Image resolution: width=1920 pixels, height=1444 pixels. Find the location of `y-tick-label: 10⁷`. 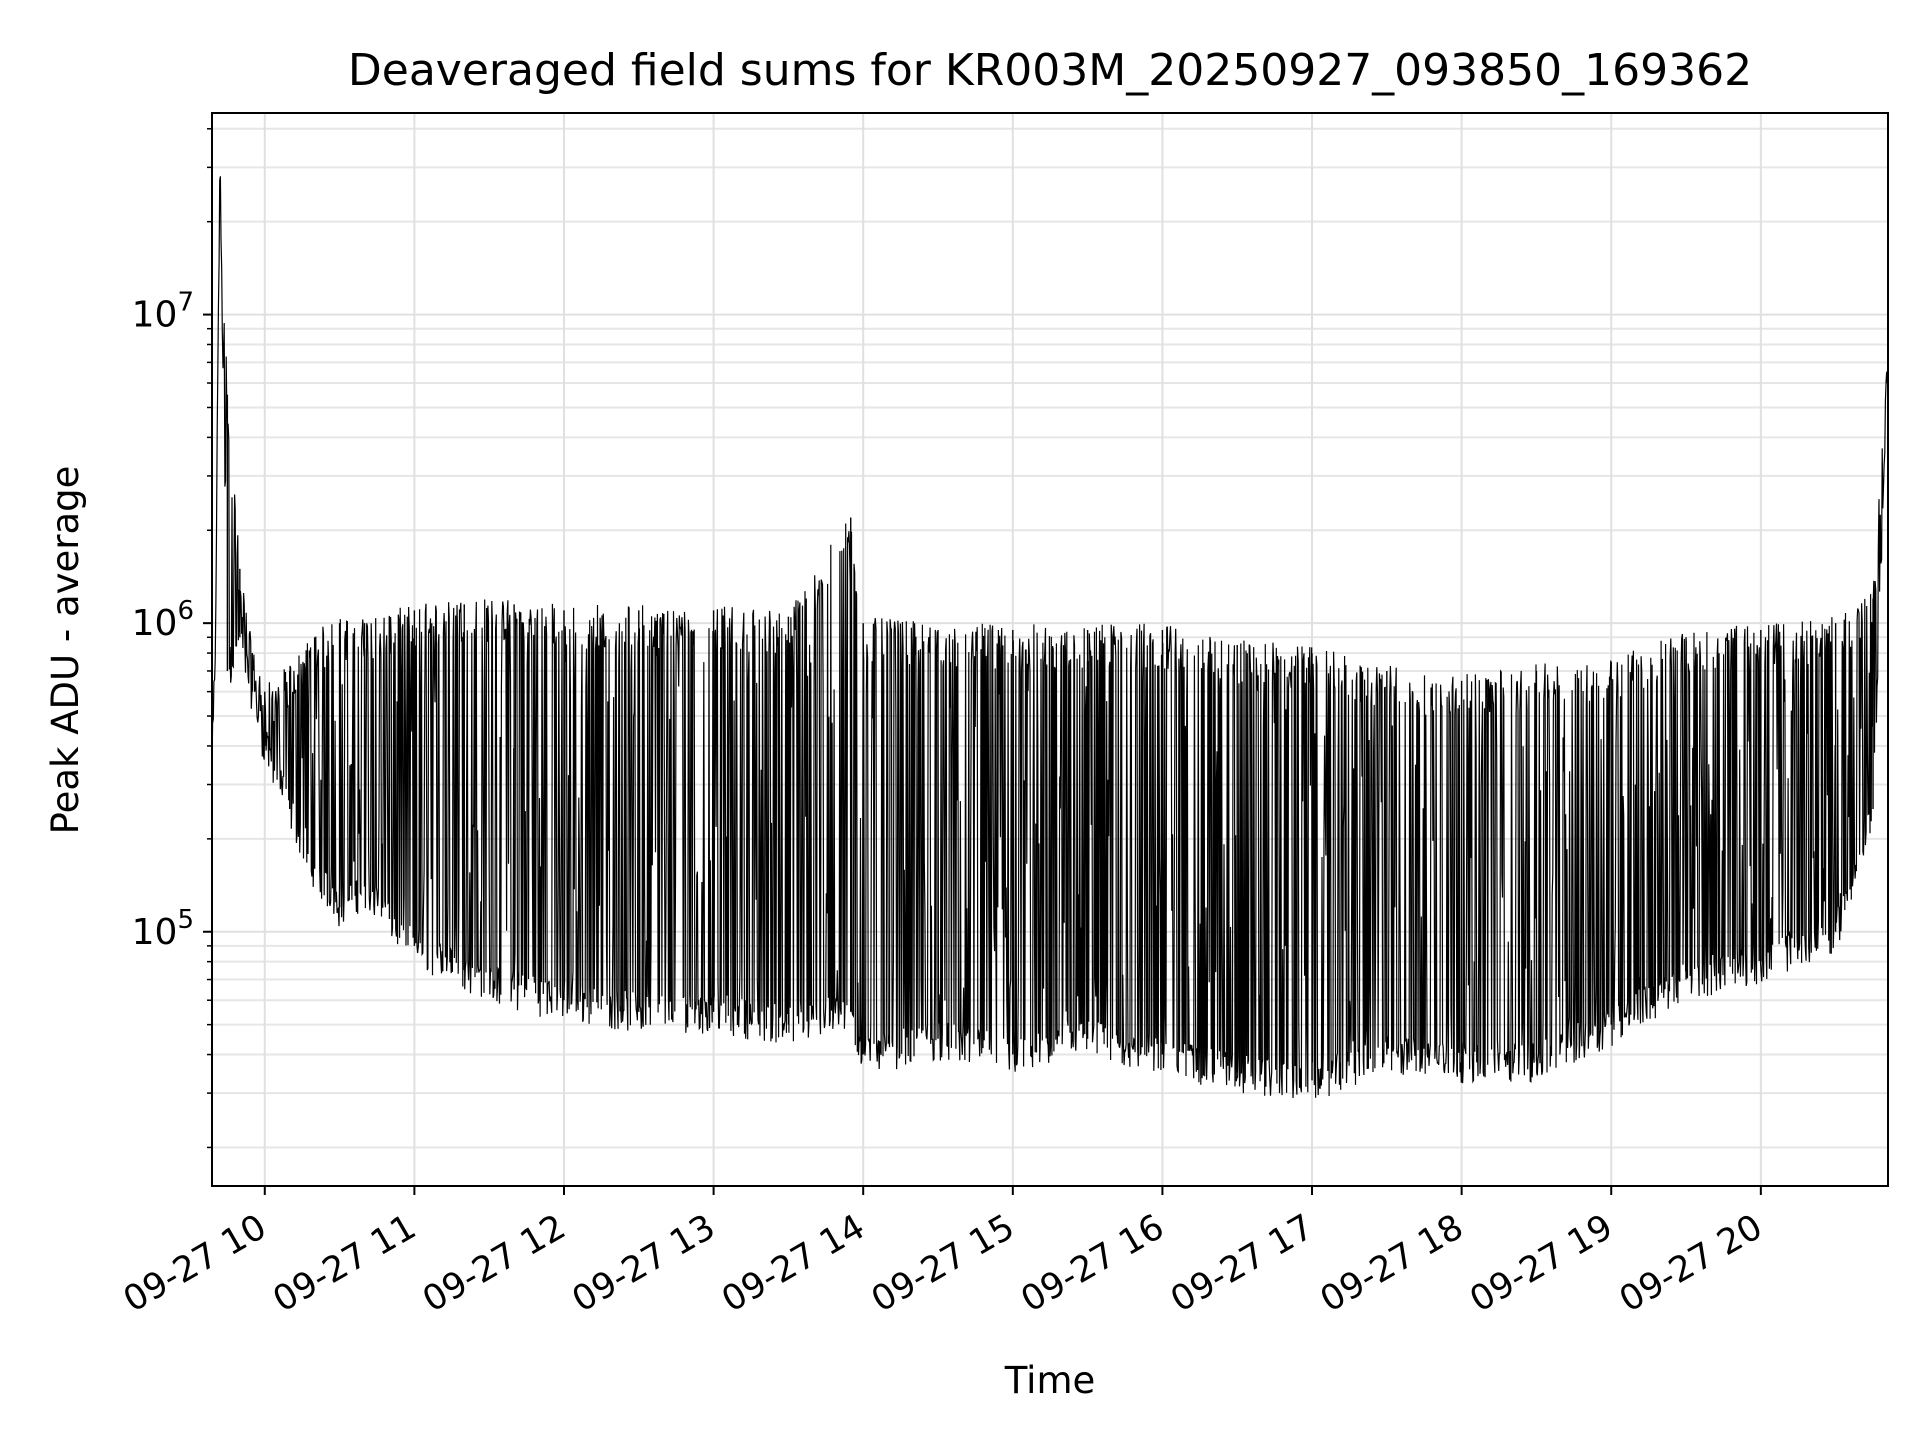

y-tick-label: 10⁷ is located at coordinates (163, 312).